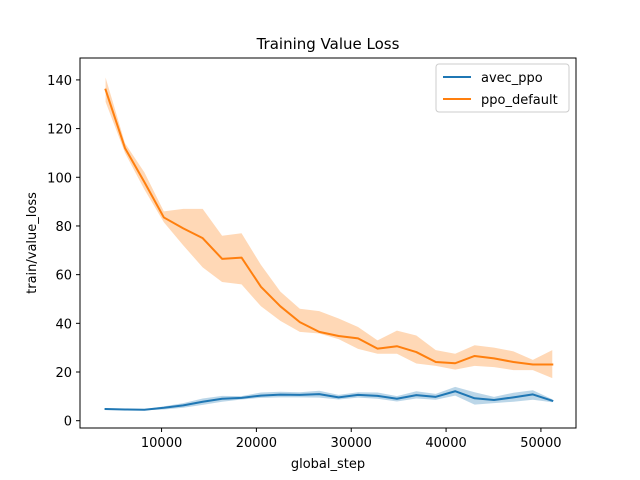  Describe the element at coordinates (512, 78) in the screenshot. I see `legend-label-avec_ppo: avec_ppo` at that location.